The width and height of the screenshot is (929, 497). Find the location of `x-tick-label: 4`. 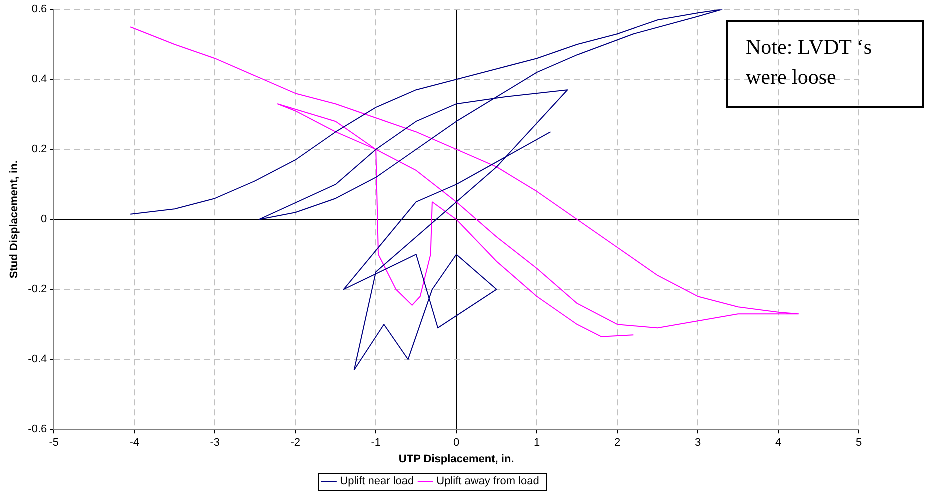

x-tick-label: 4 is located at coordinates (778, 443).